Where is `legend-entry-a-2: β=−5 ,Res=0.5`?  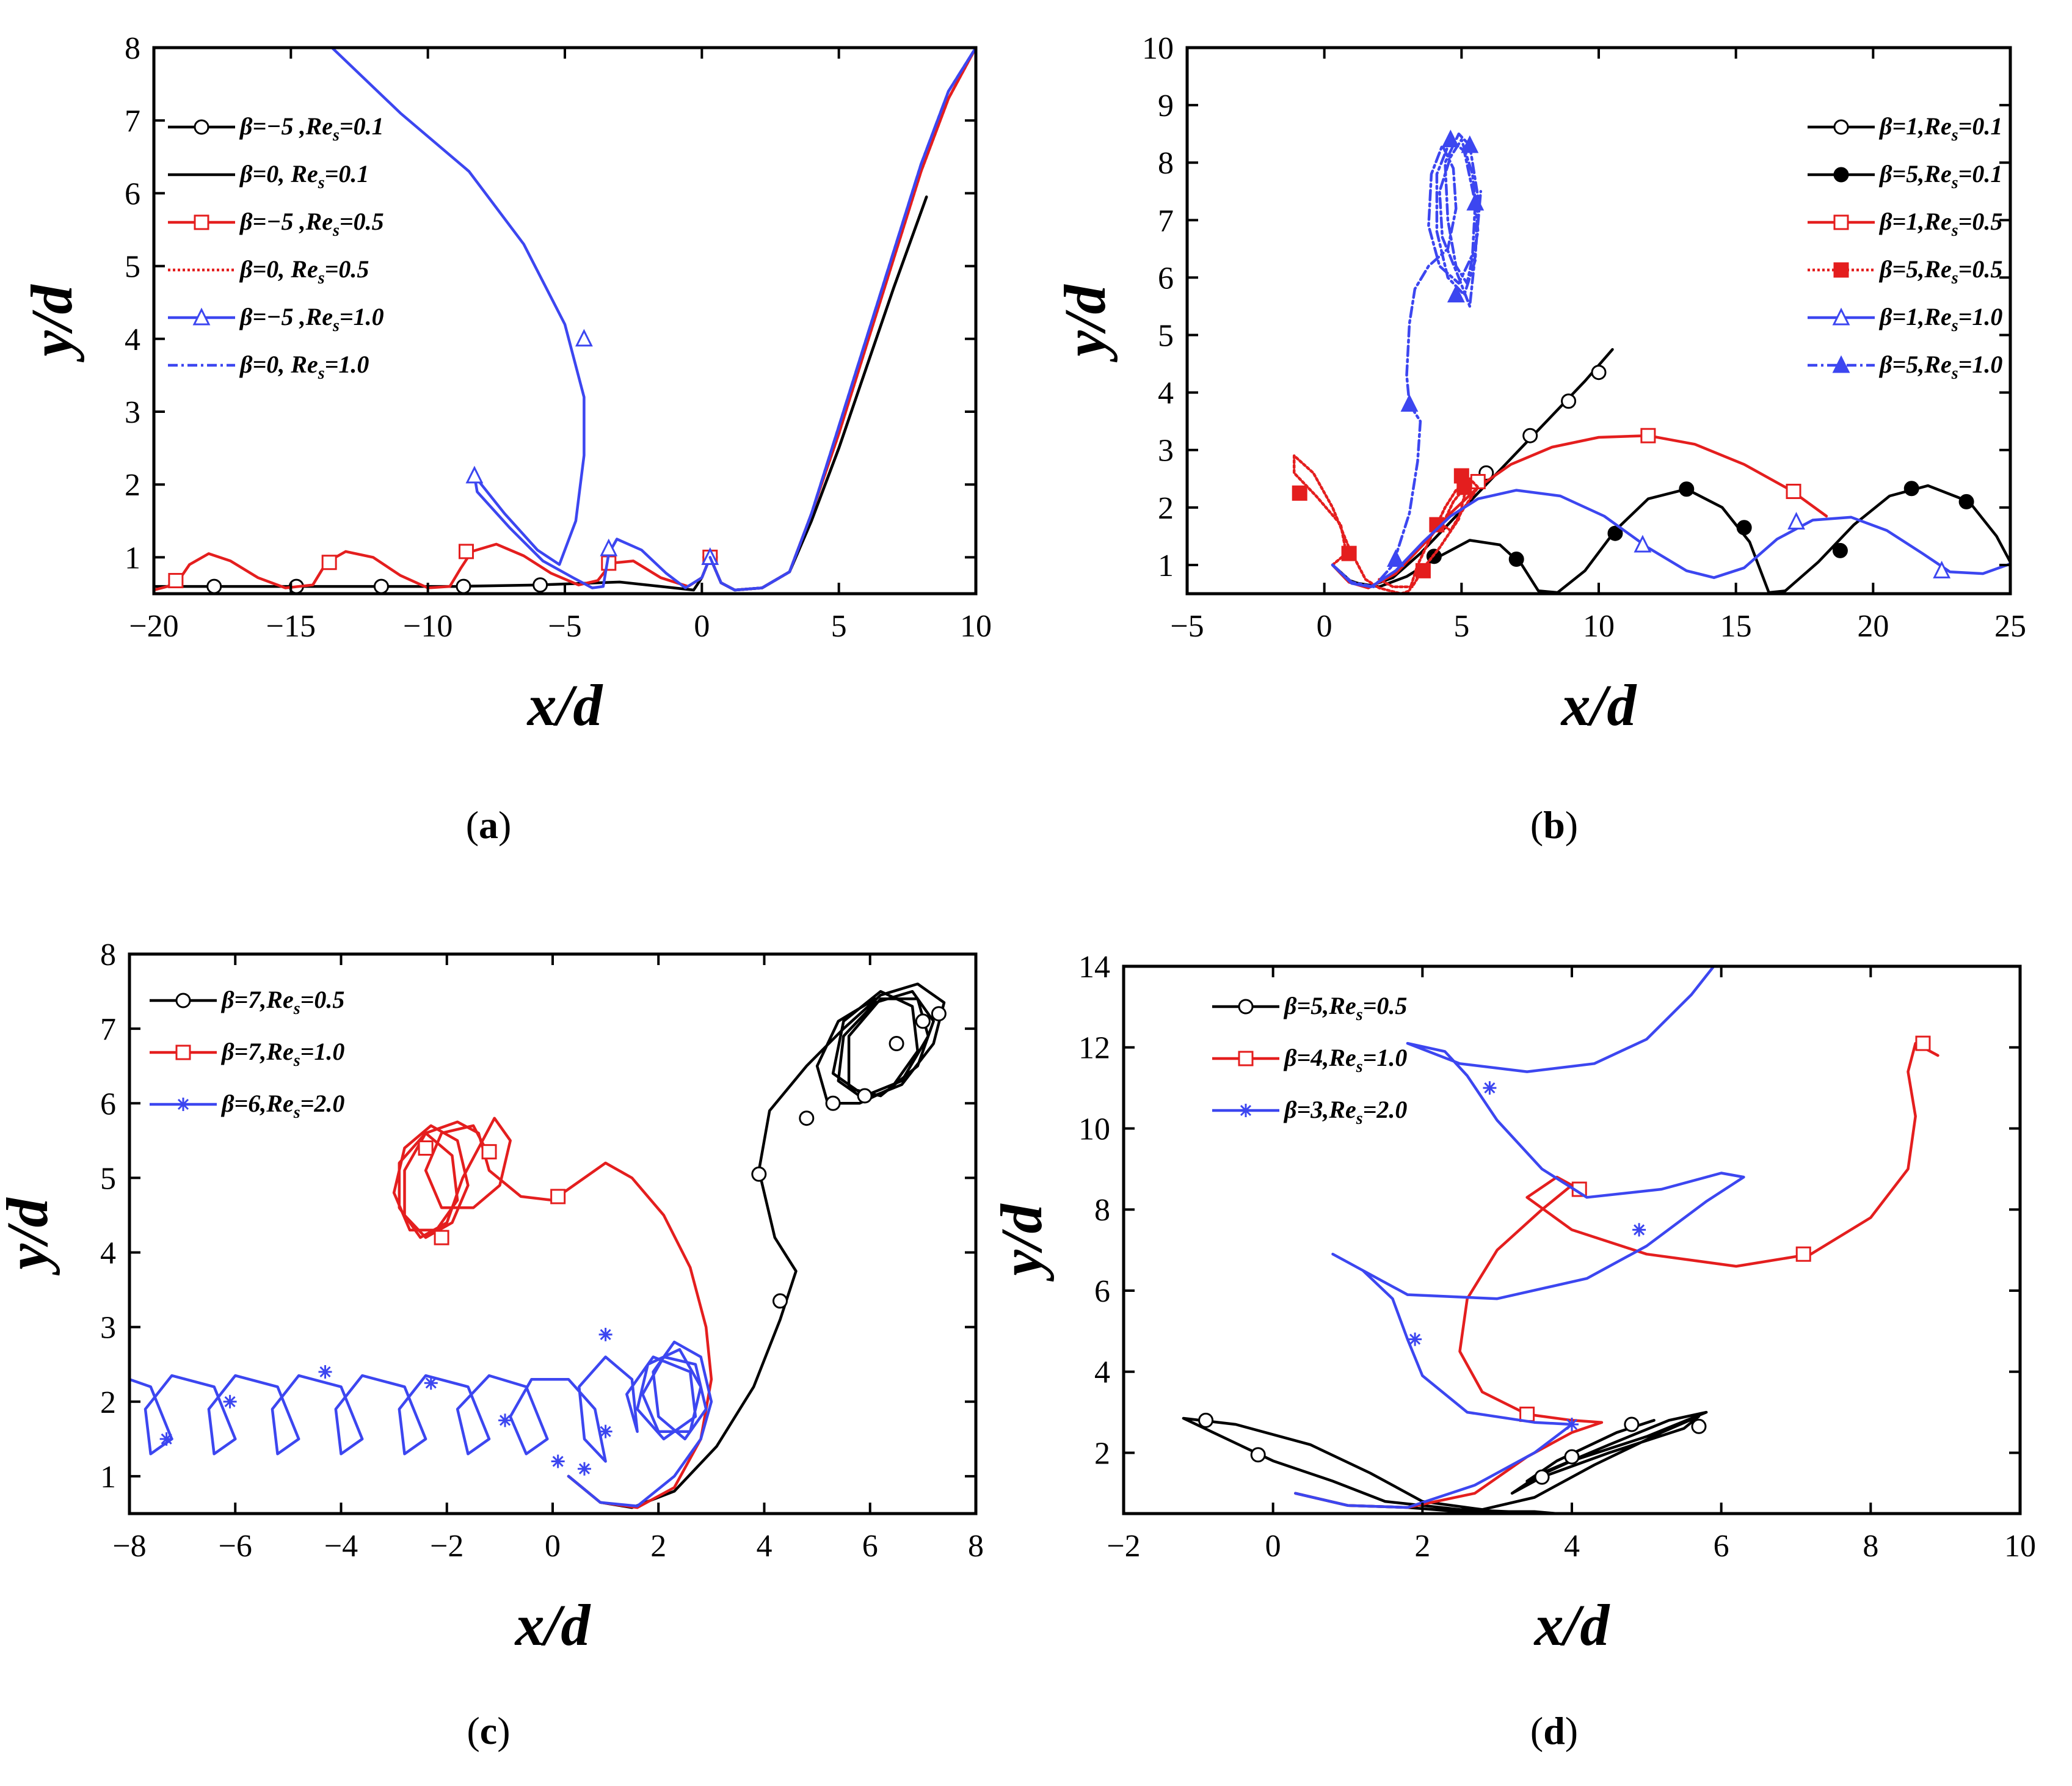 legend-entry-a-2: β=−5 ,Res=0.5 is located at coordinates (311, 224).